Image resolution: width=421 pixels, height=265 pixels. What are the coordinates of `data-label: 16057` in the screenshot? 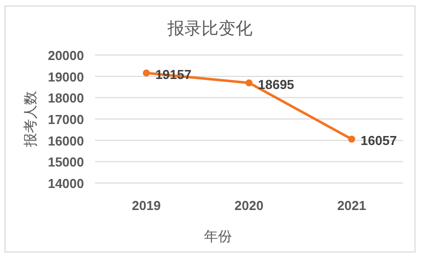 It's located at (378, 140).